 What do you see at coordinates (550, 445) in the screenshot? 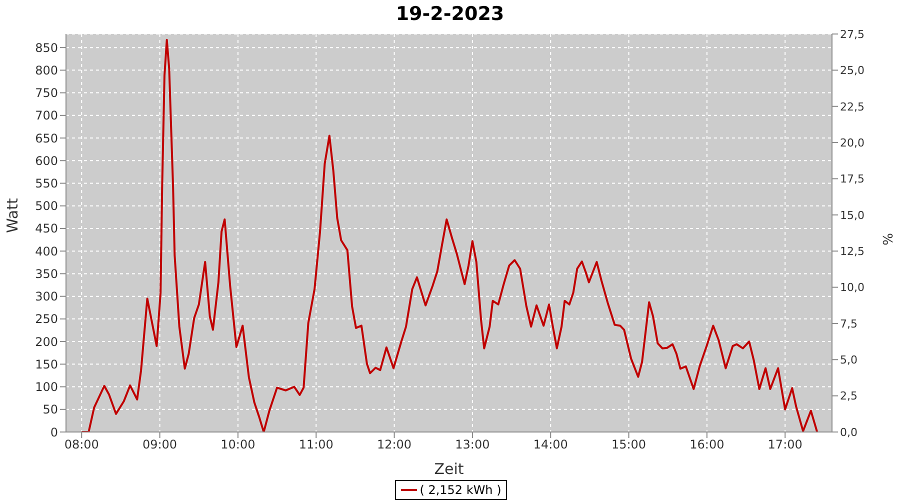
I see `x-tick-label: 14:00` at bounding box center [550, 445].